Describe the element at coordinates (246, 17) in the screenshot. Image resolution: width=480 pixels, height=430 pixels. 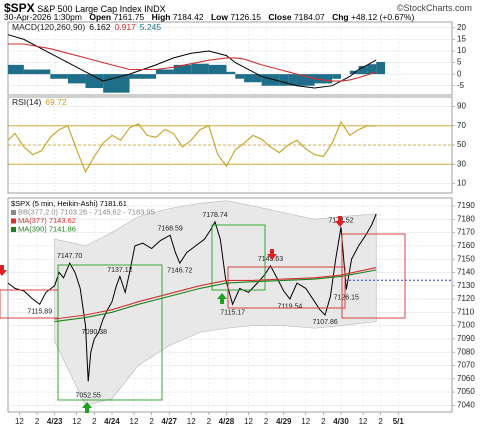
I see `quote-value: 7126.15` at that location.